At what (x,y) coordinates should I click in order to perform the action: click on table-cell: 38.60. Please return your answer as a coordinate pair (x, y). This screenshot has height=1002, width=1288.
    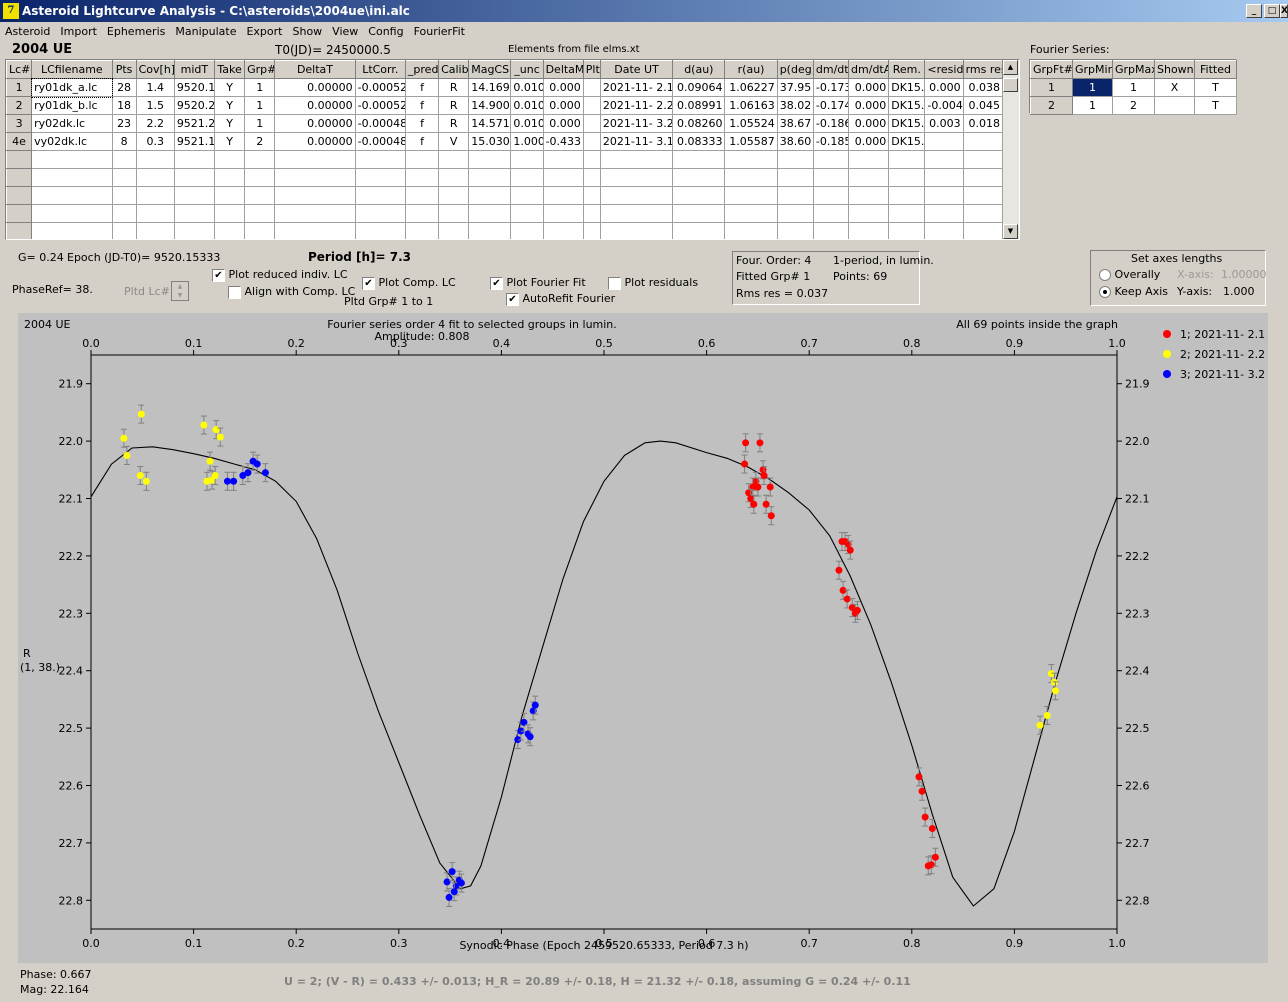
    Looking at the image, I should click on (795, 141).